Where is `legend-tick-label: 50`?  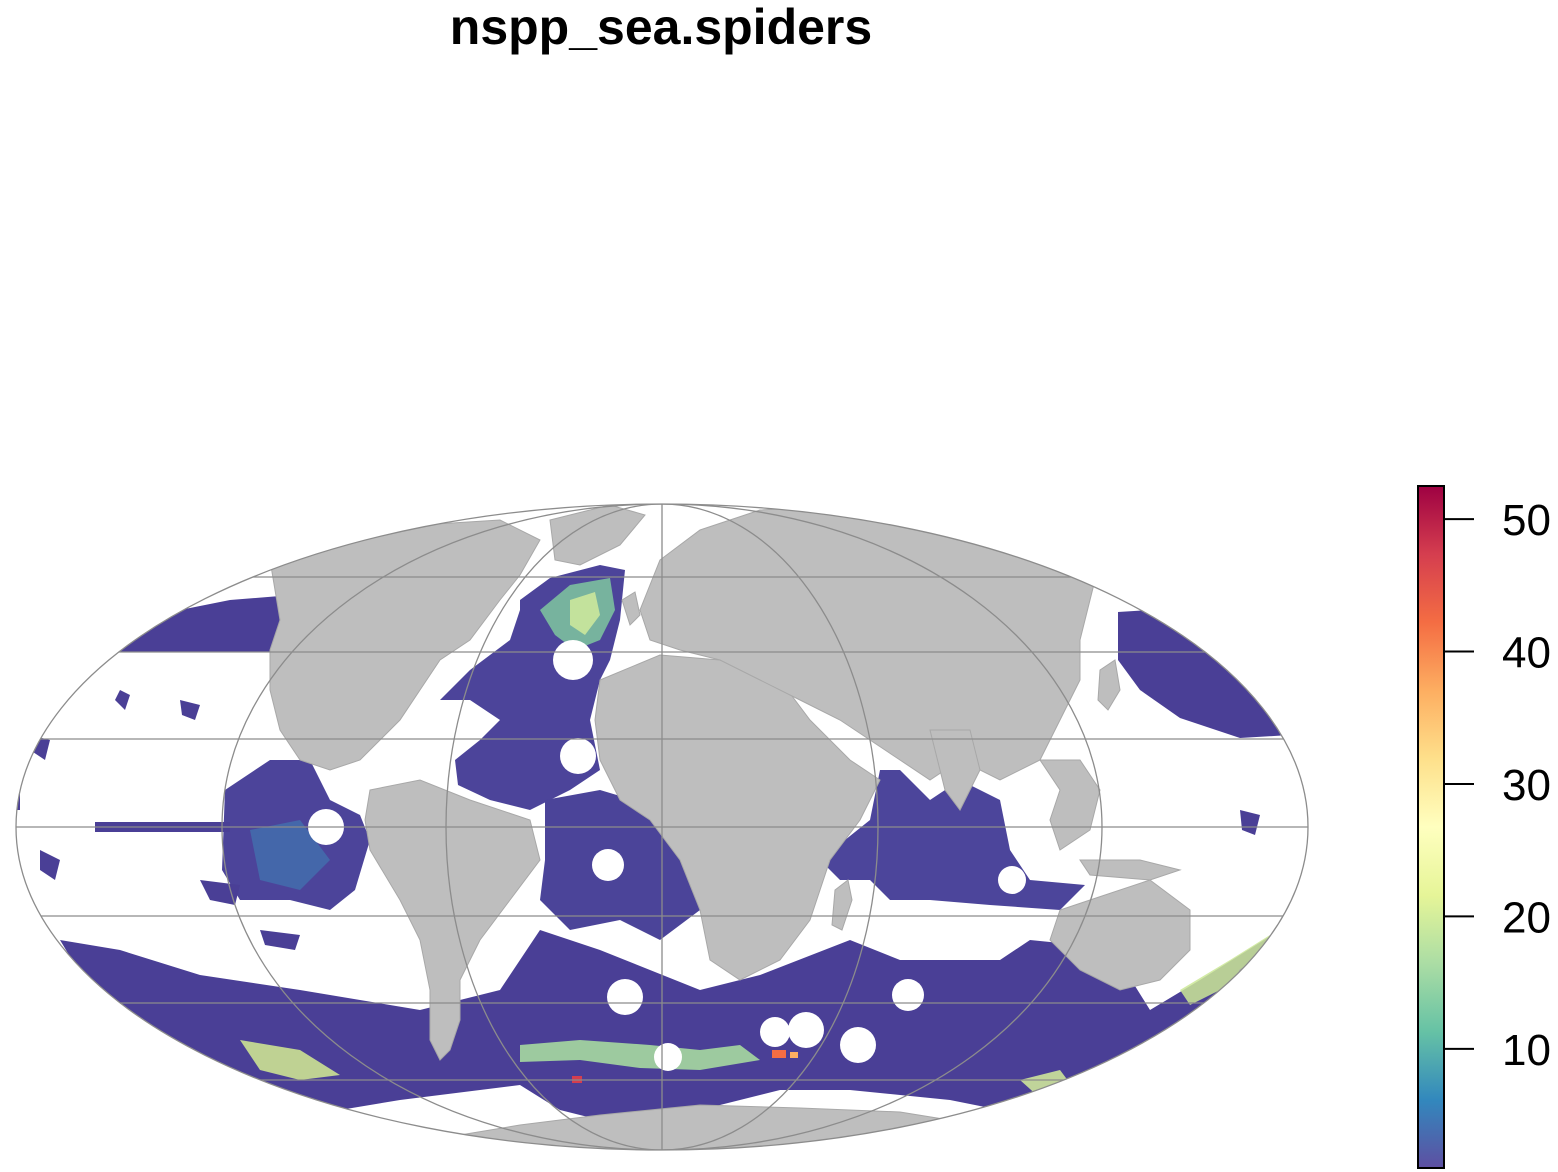 legend-tick-label: 50 is located at coordinates (1526, 520).